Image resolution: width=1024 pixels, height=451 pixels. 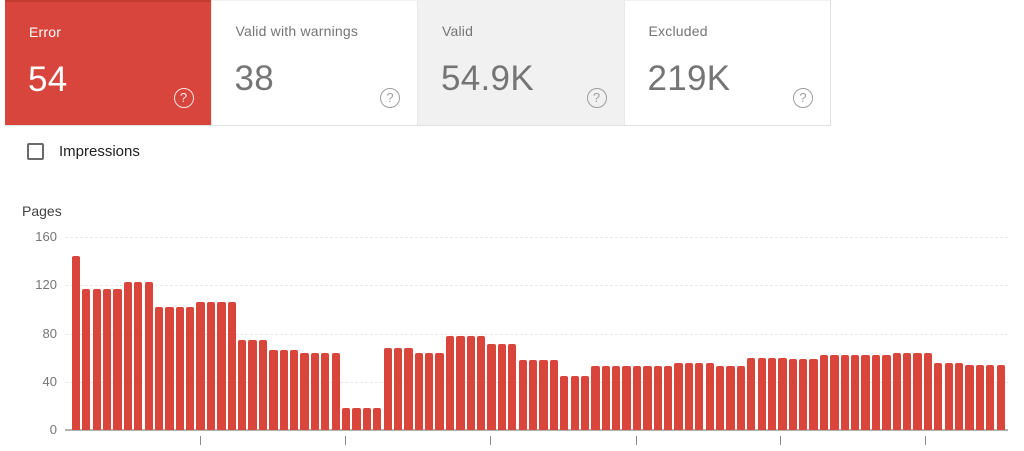 I want to click on card-excluded: Excluded 219K ?, so click(x=726, y=62).